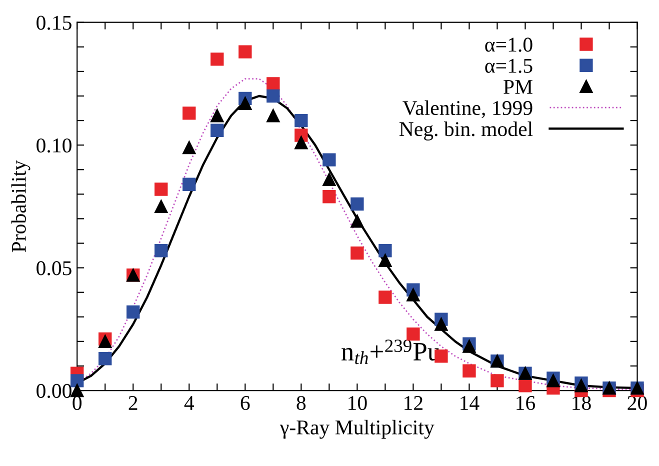  What do you see at coordinates (133, 403) in the screenshot?
I see `x-tick-label: 2` at bounding box center [133, 403].